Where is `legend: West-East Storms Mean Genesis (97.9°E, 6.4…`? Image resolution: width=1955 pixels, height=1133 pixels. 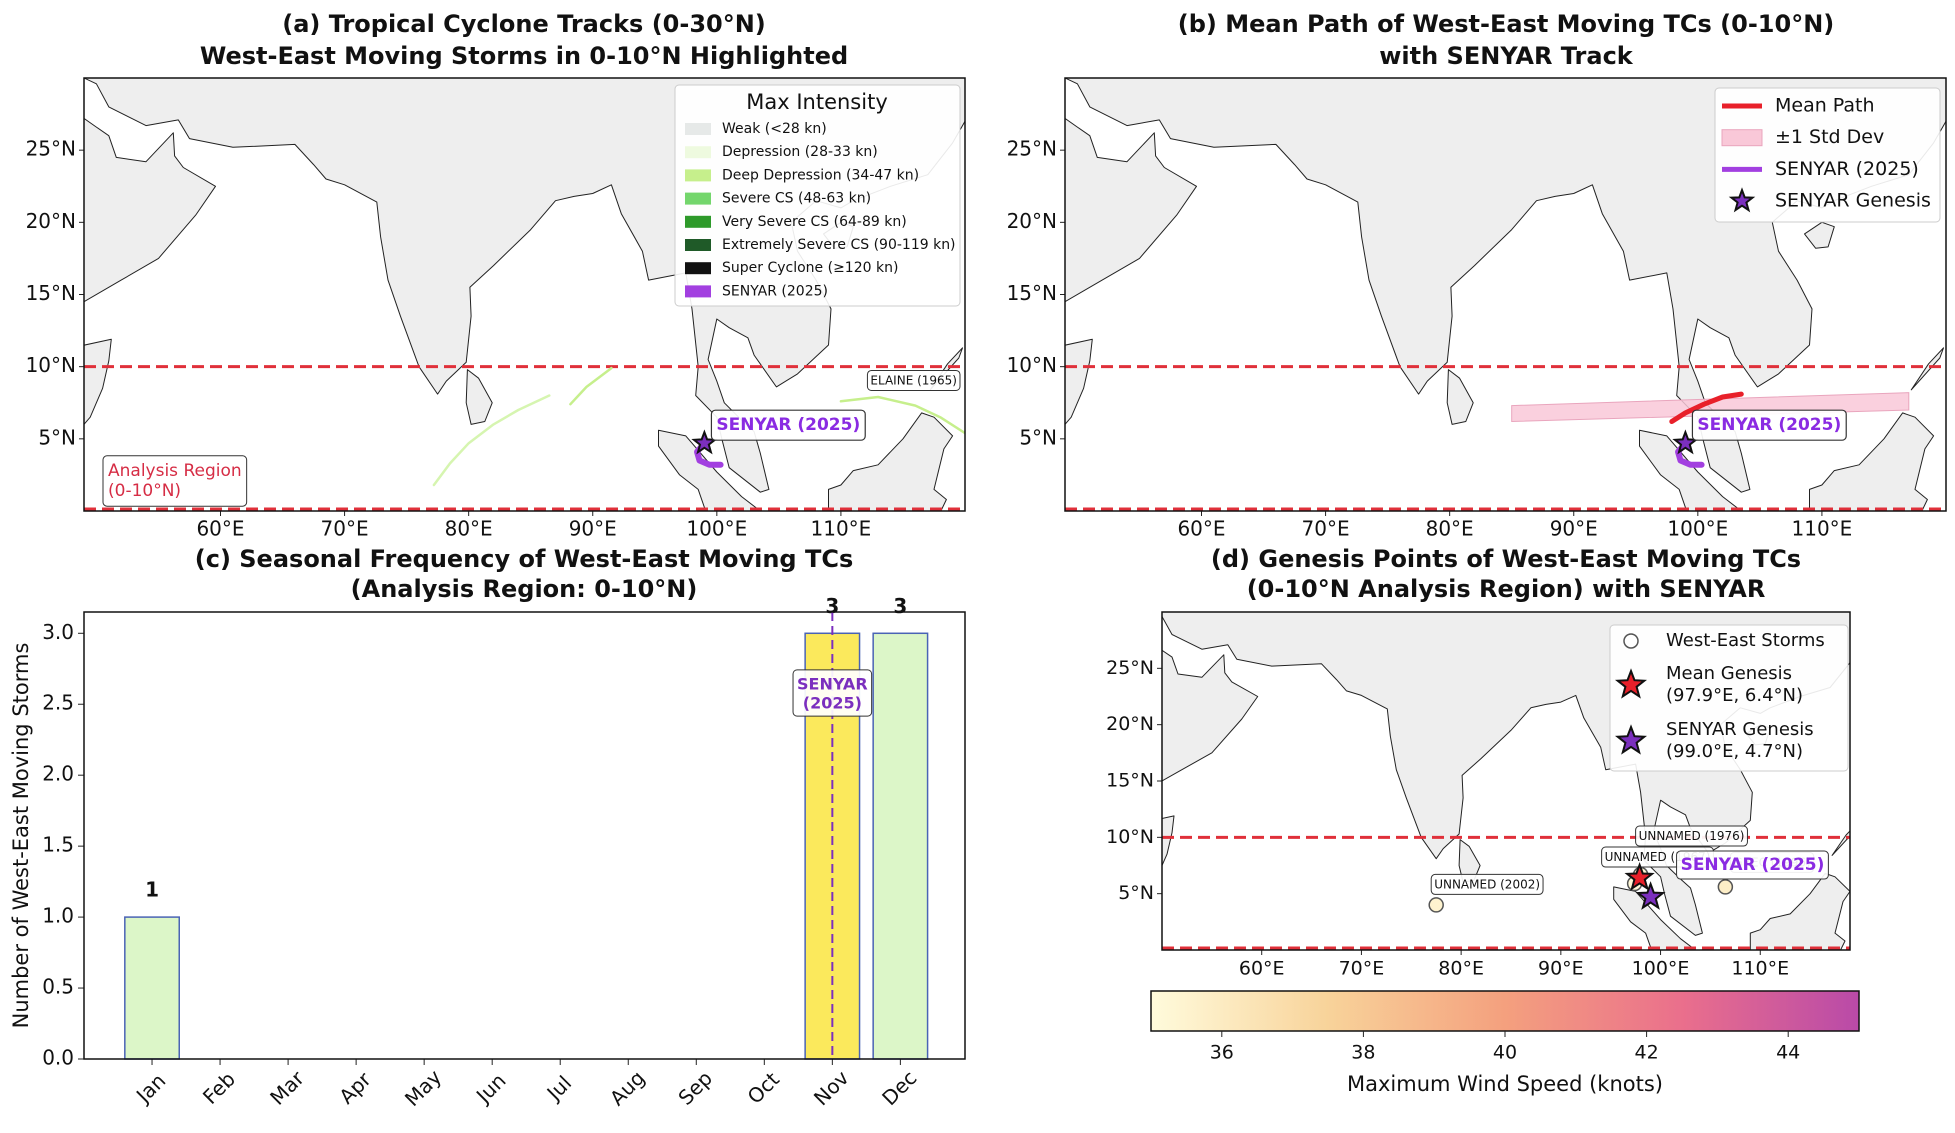 legend: West-East Storms Mean Genesis (97.9°E, 6.4… is located at coordinates (1729, 698).